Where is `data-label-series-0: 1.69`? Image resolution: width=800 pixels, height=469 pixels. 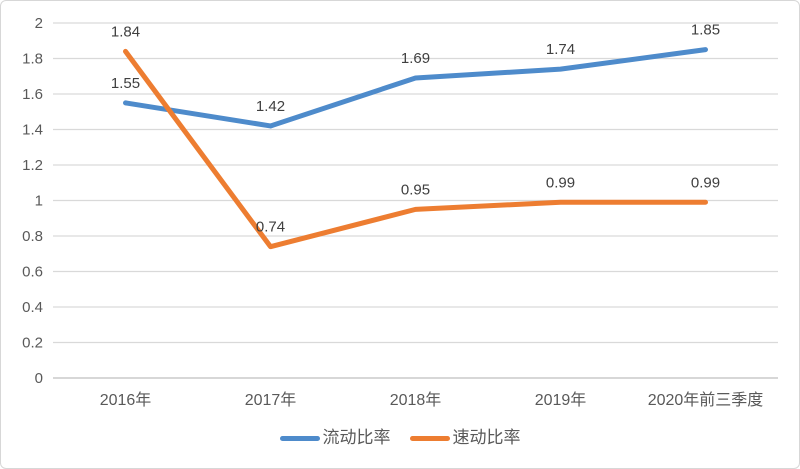 data-label-series-0: 1.69 is located at coordinates (415, 58).